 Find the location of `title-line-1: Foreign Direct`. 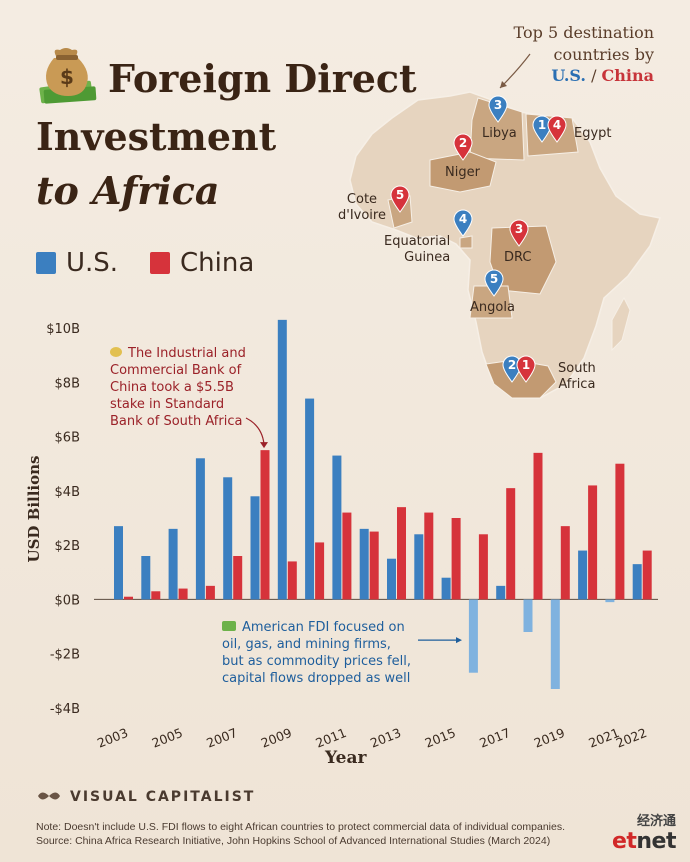

title-line-1: Foreign Direct is located at coordinates (262, 78).